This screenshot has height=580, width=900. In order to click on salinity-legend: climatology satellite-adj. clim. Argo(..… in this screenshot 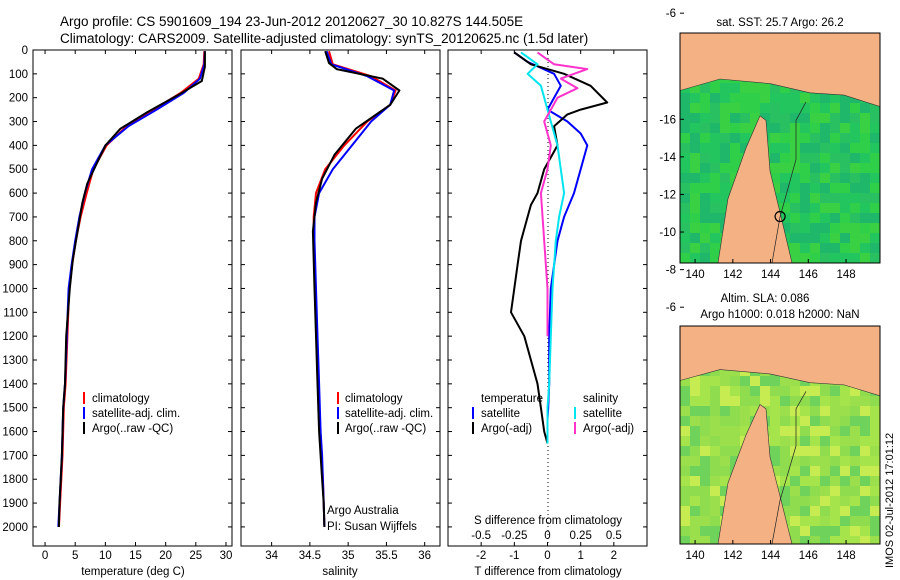, I will do `click(385, 413)`.